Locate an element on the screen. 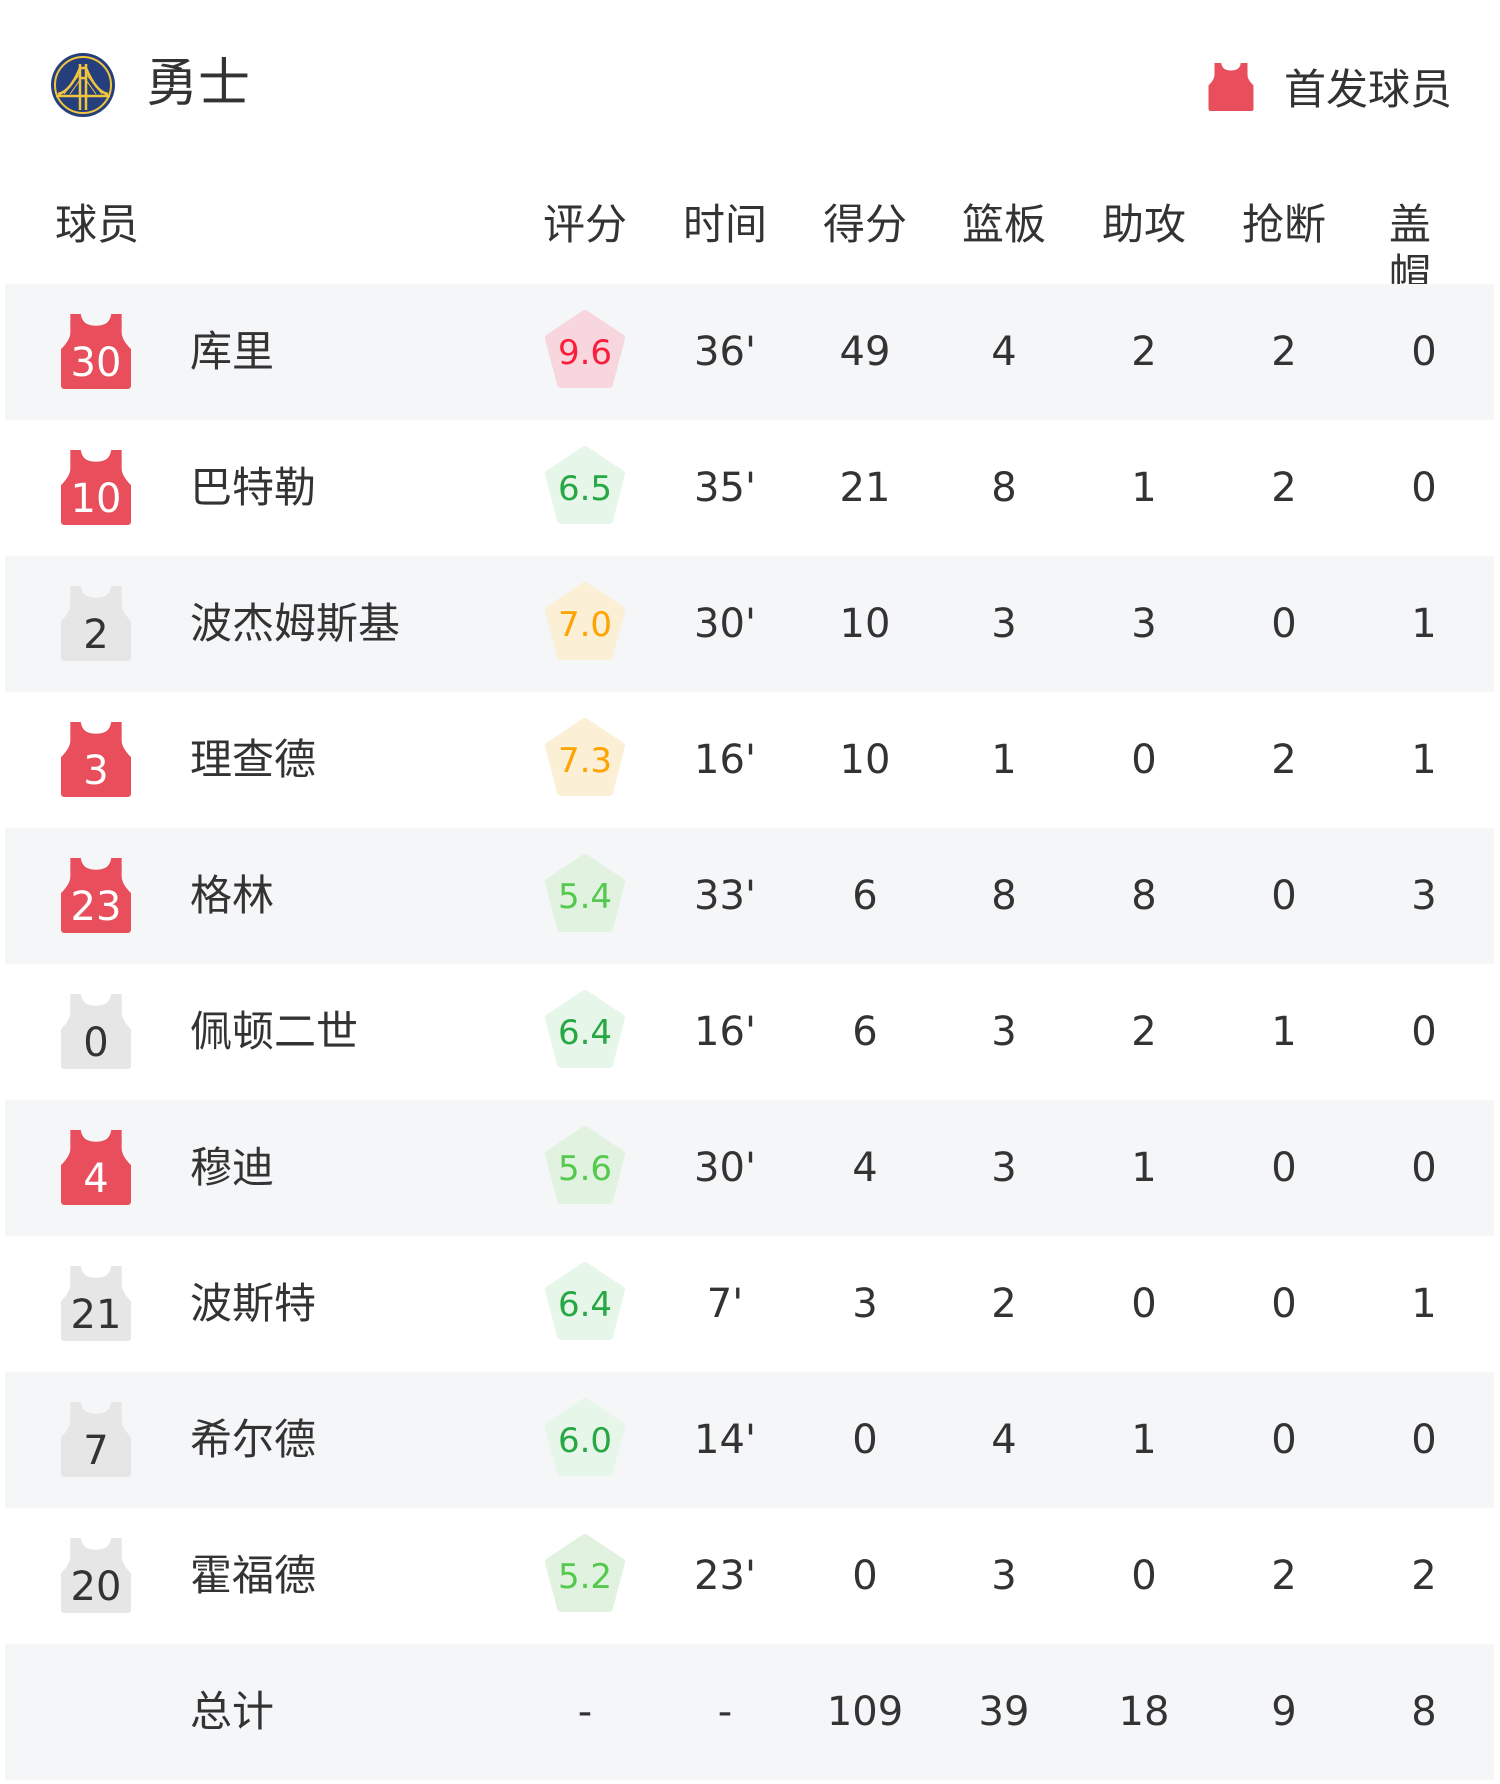 This screenshot has width=1500, height=1784. table-row: 30 库里 9.6 36' 49 4 2 2 0 is located at coordinates (749, 352).